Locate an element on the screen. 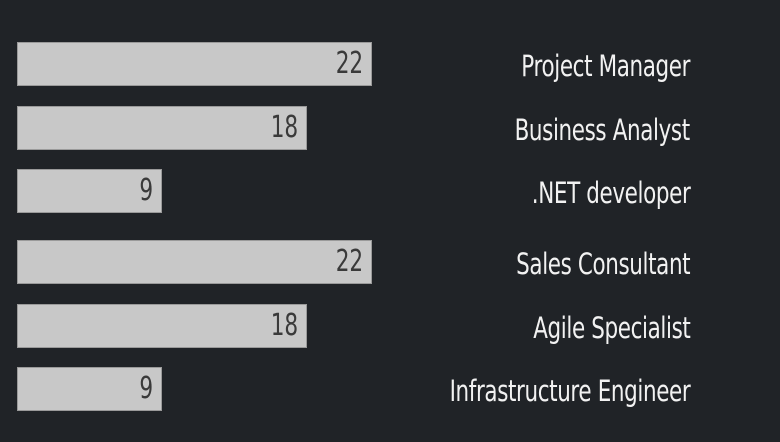 Image resolution: width=780 pixels, height=442 pixels. category-label: Agile Specialist is located at coordinates (611, 328).